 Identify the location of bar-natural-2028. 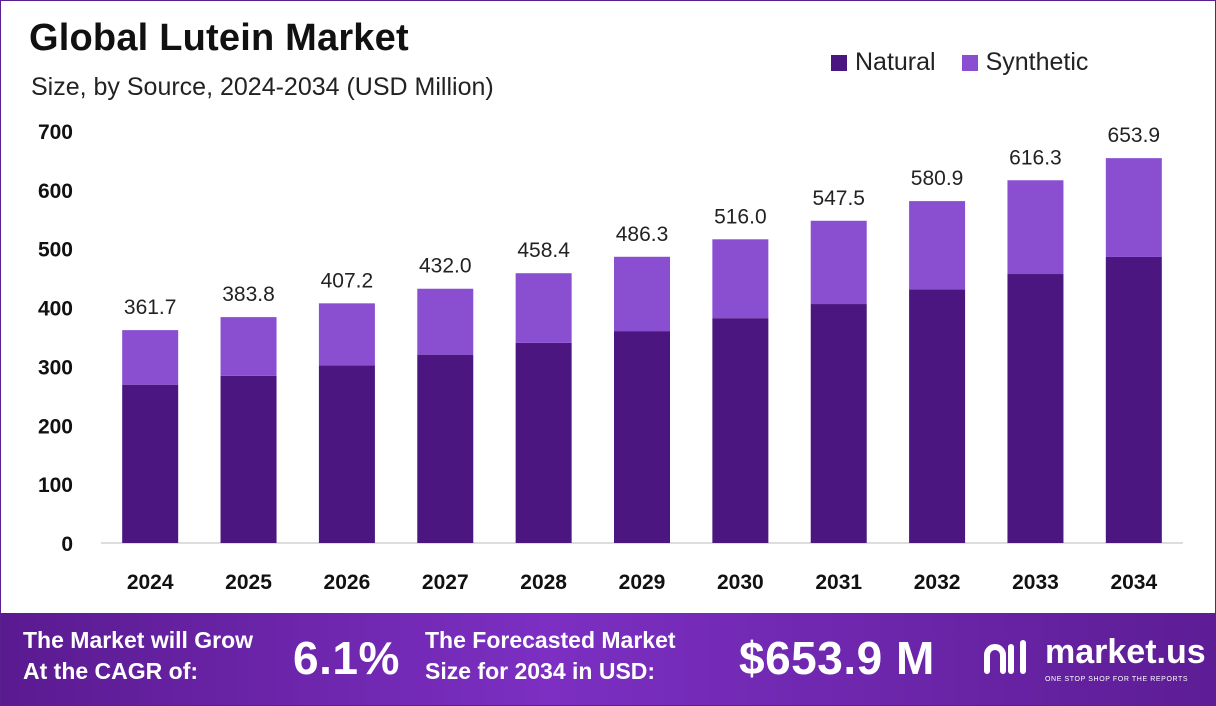
(543, 442).